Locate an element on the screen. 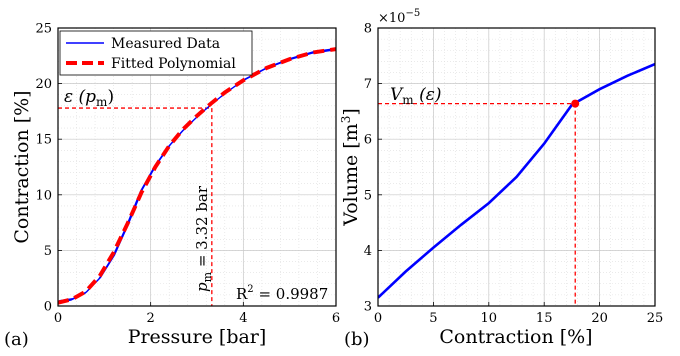 Image resolution: width=680 pixels, height=356 pixels. pm-annotation-main: p is located at coordinates (202, 287).